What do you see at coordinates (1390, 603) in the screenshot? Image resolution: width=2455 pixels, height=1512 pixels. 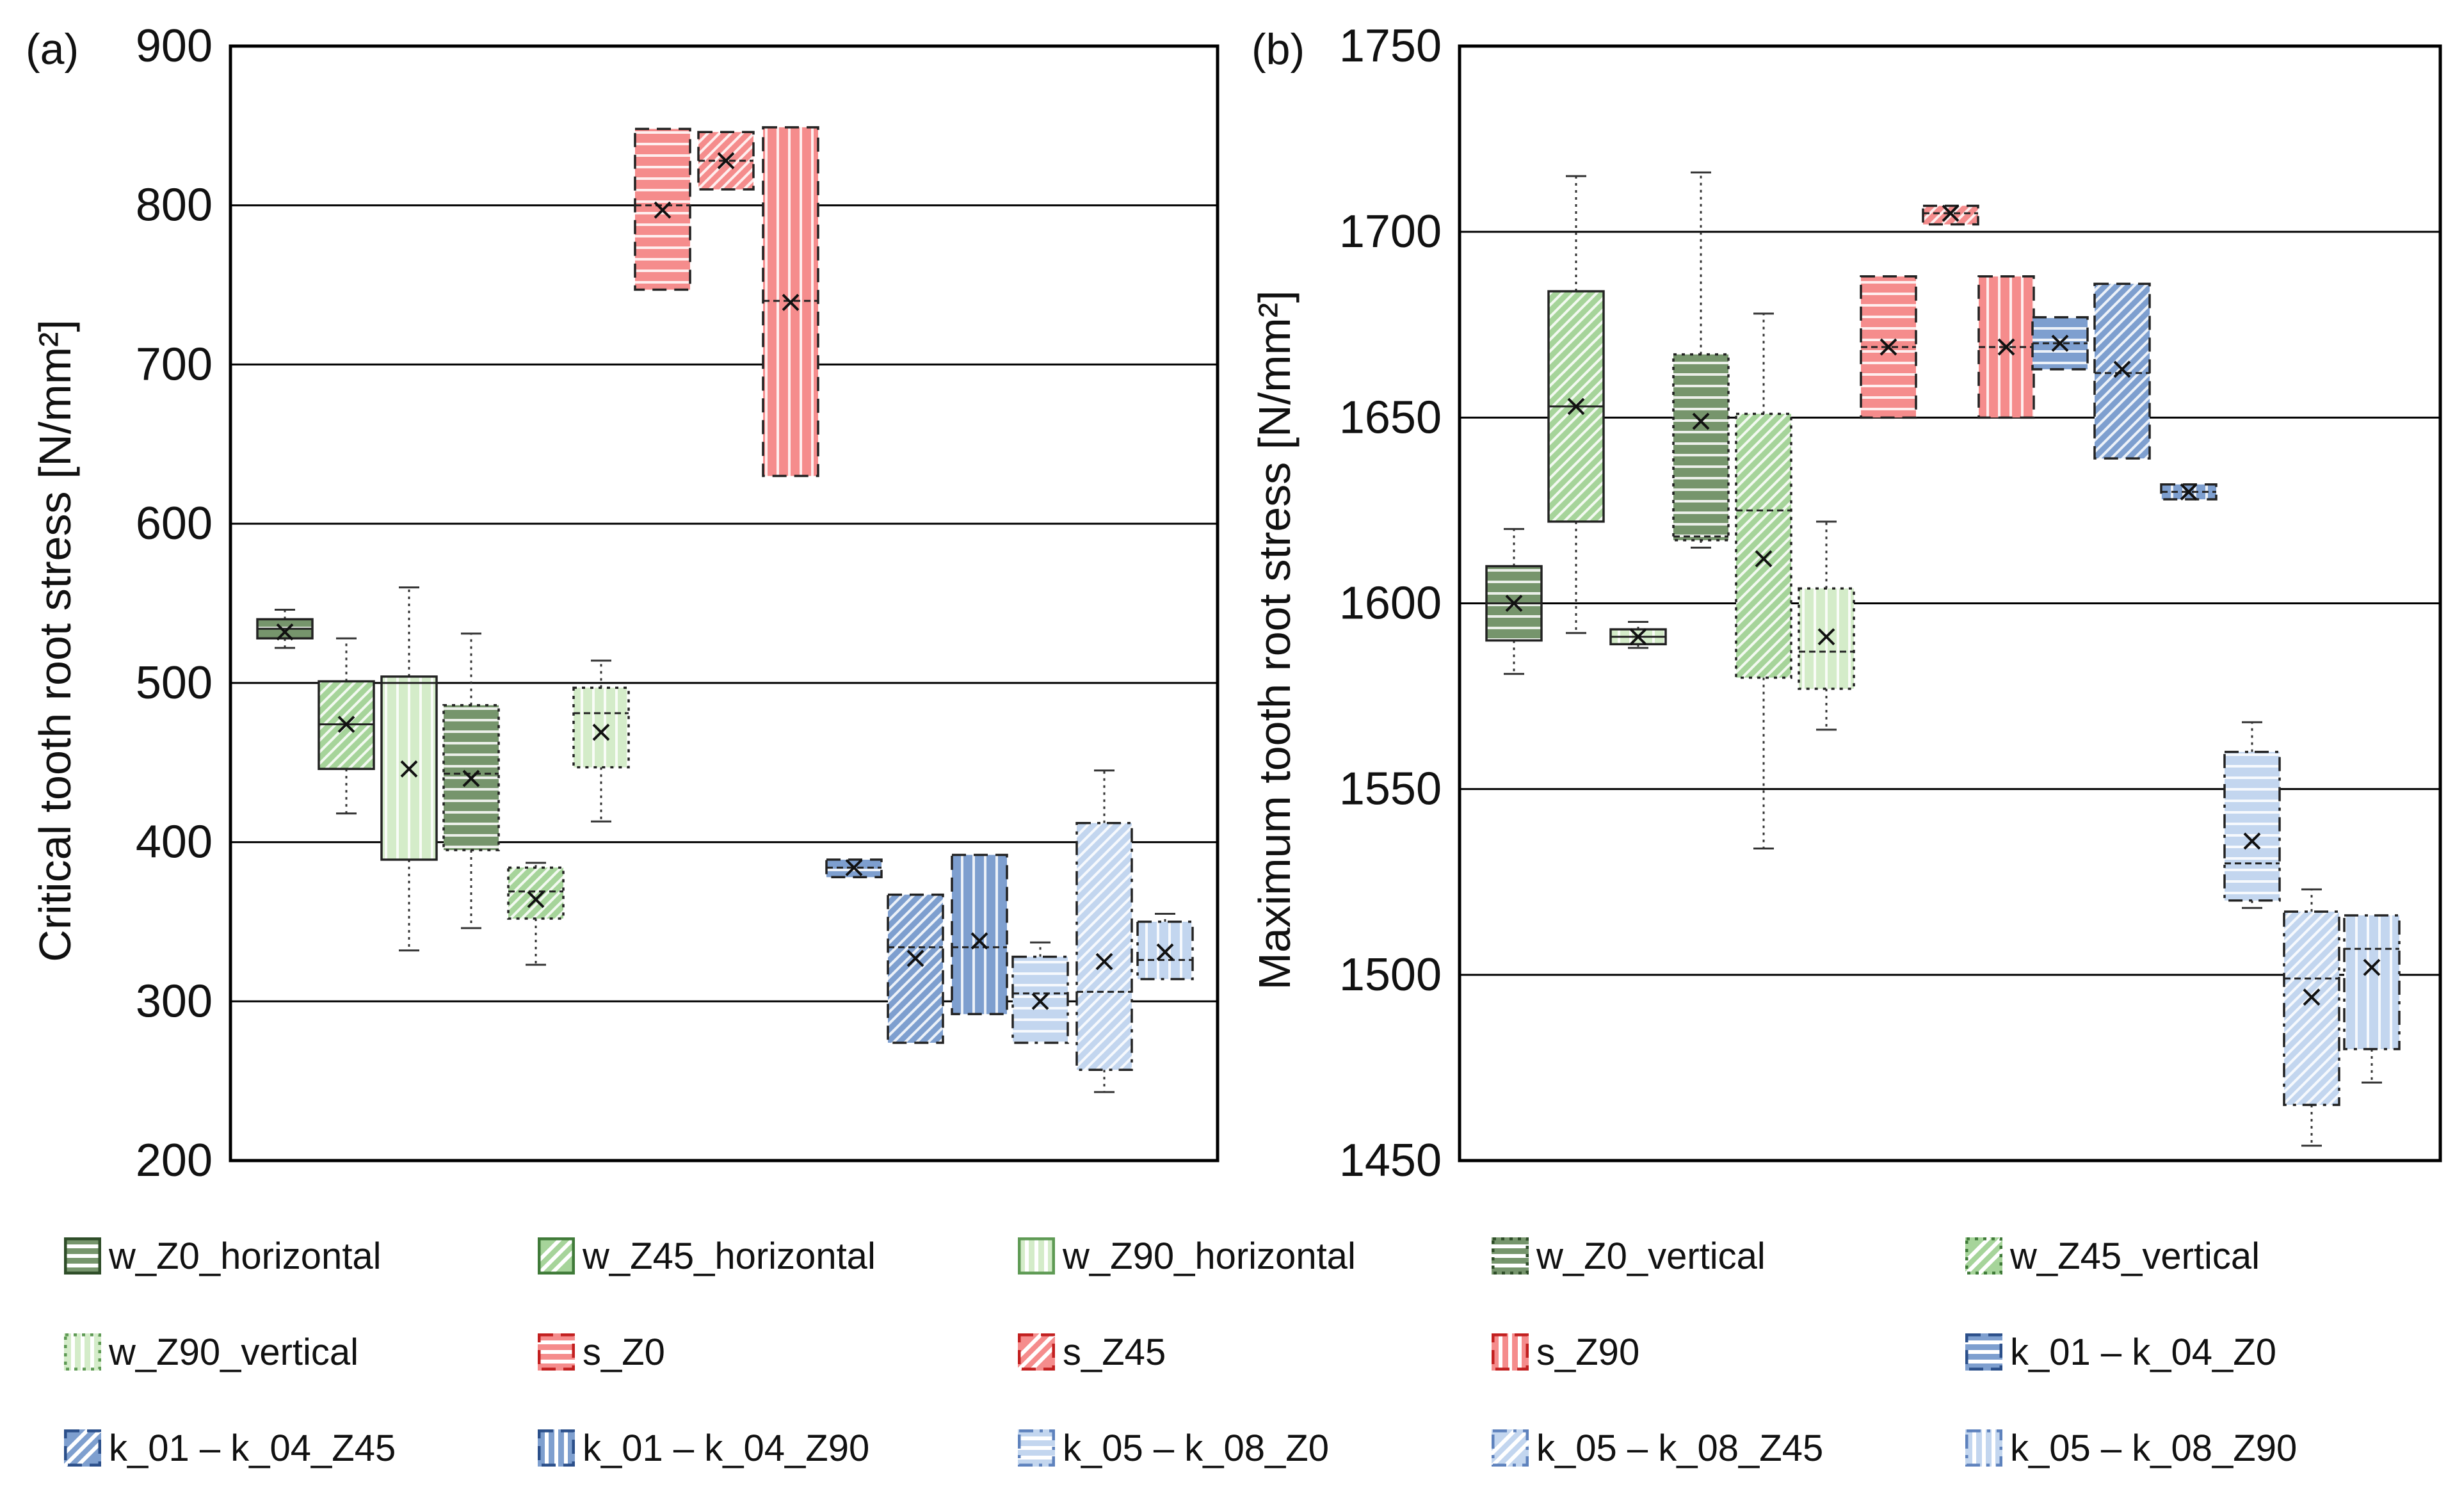 I see `y-tick-label: 1600` at bounding box center [1390, 603].